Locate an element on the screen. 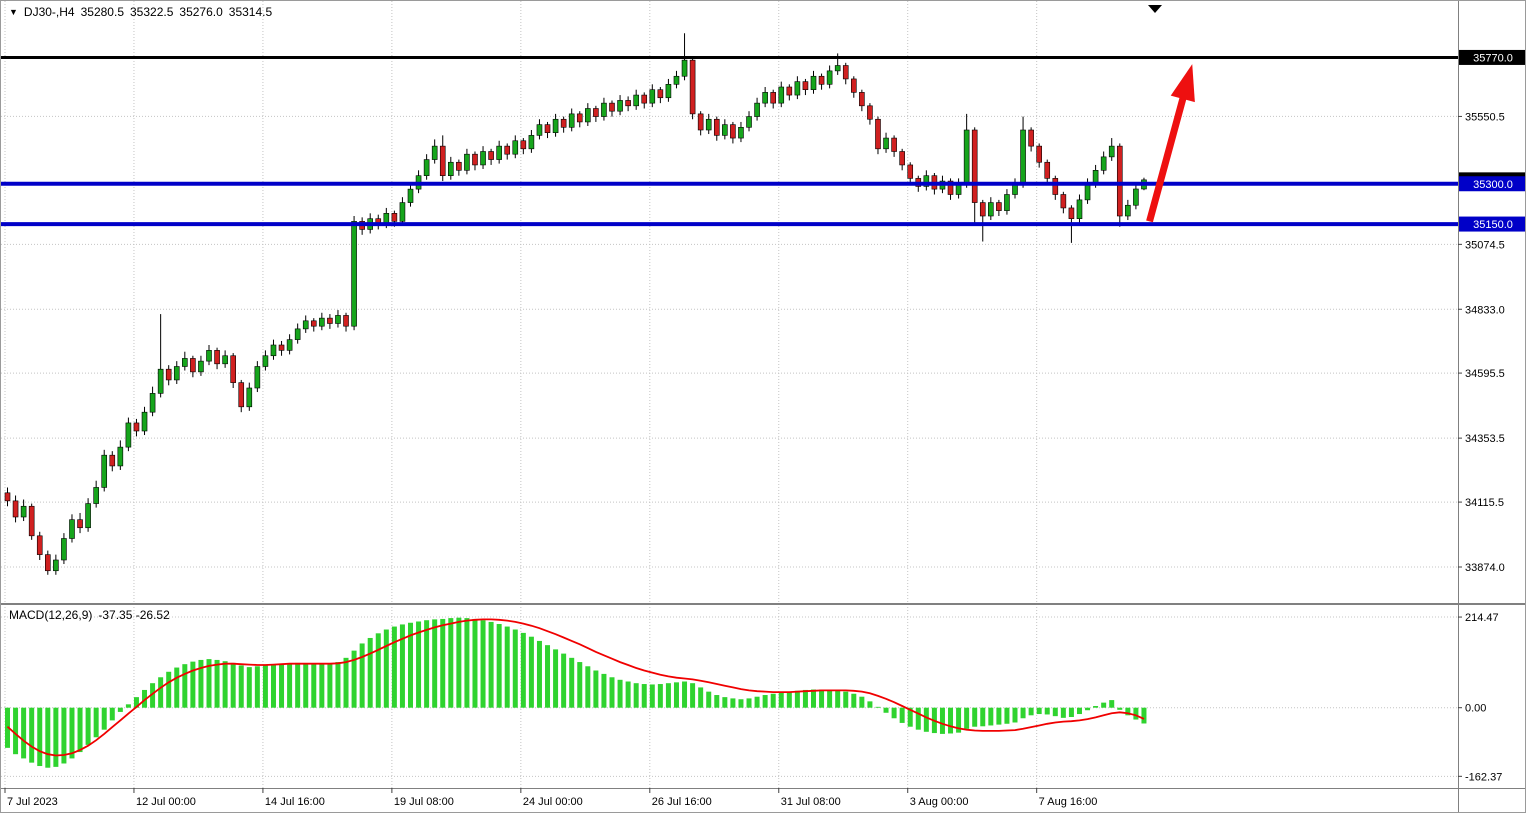 This screenshot has width=1526, height=813. price-axis-background is located at coordinates (1492, 407).